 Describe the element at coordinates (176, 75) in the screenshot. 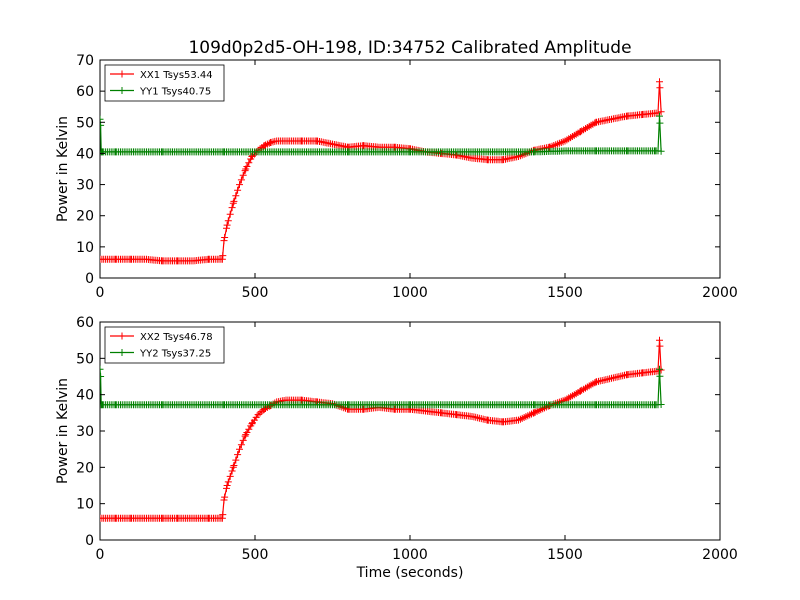

I see `legend-label: XX1 Tsys53.44` at that location.